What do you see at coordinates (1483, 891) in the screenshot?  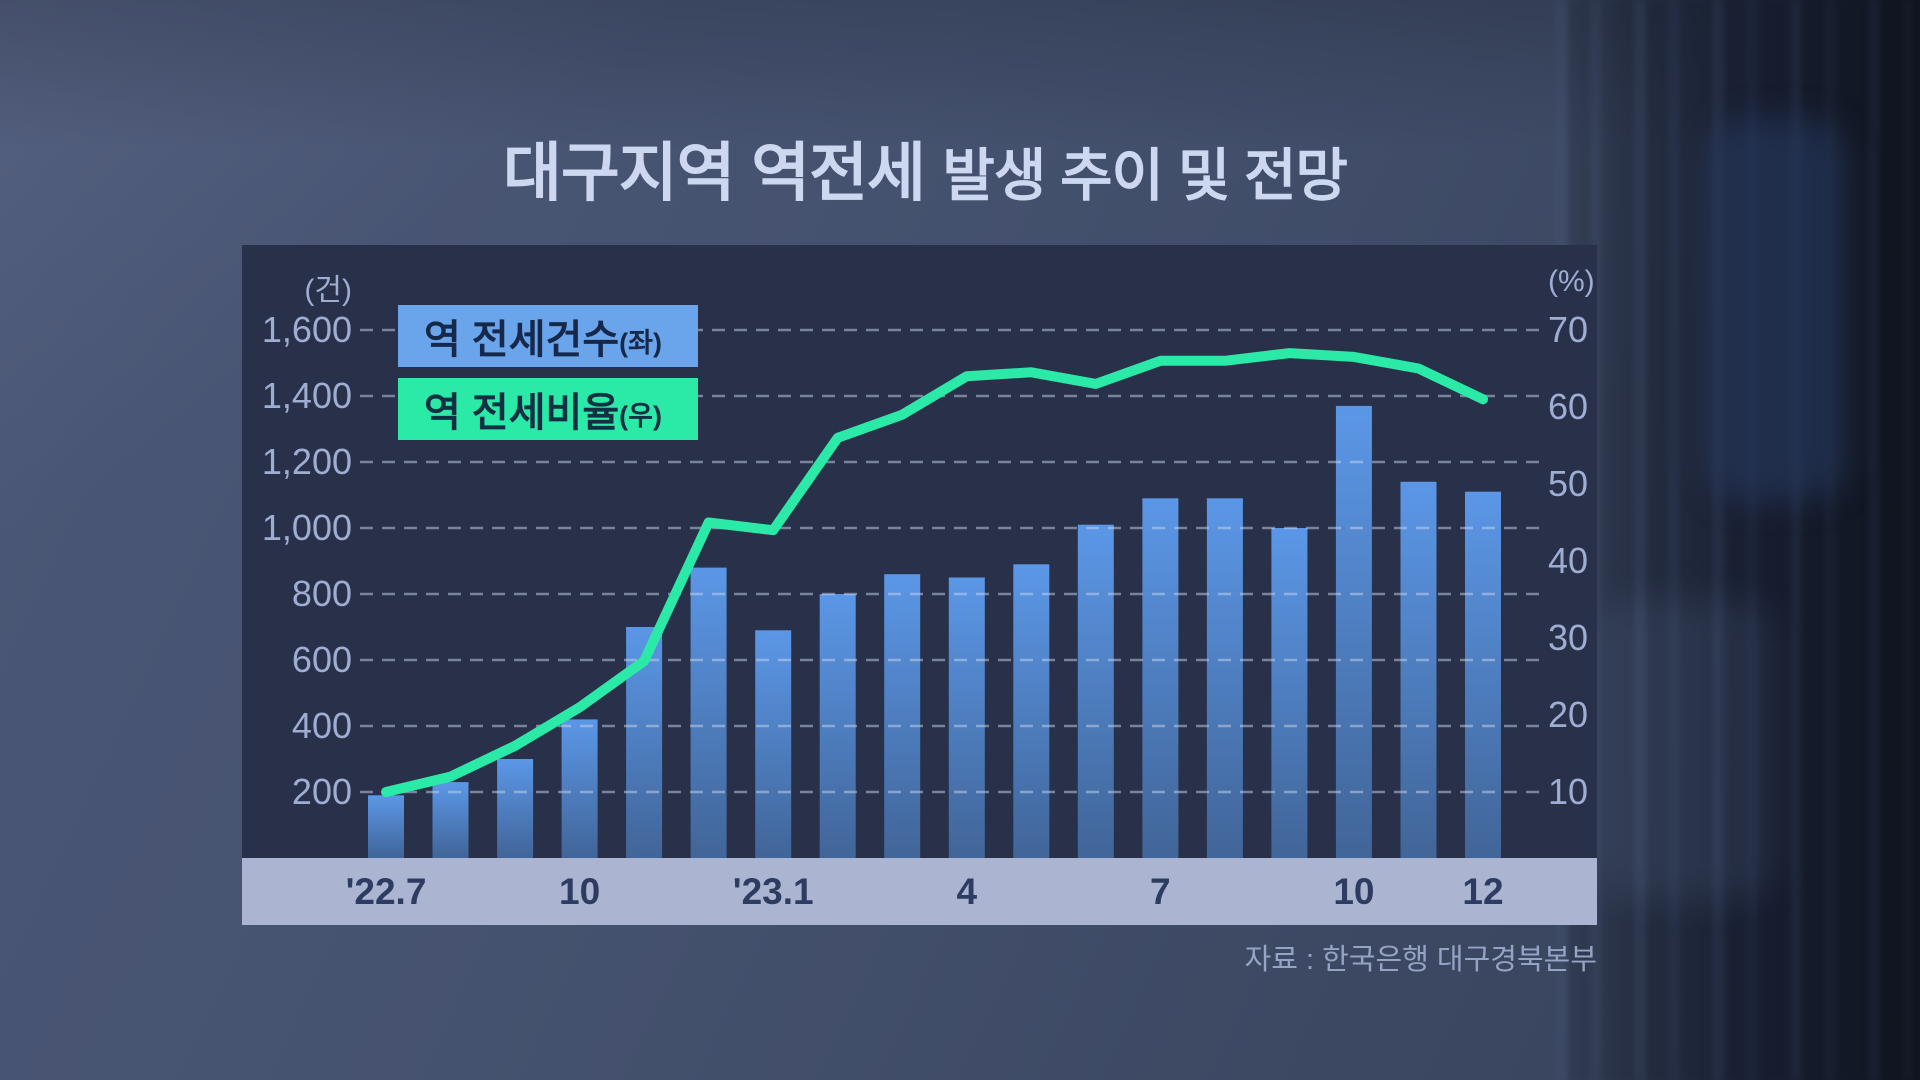 I see `x-axis-tick-label: 12` at bounding box center [1483, 891].